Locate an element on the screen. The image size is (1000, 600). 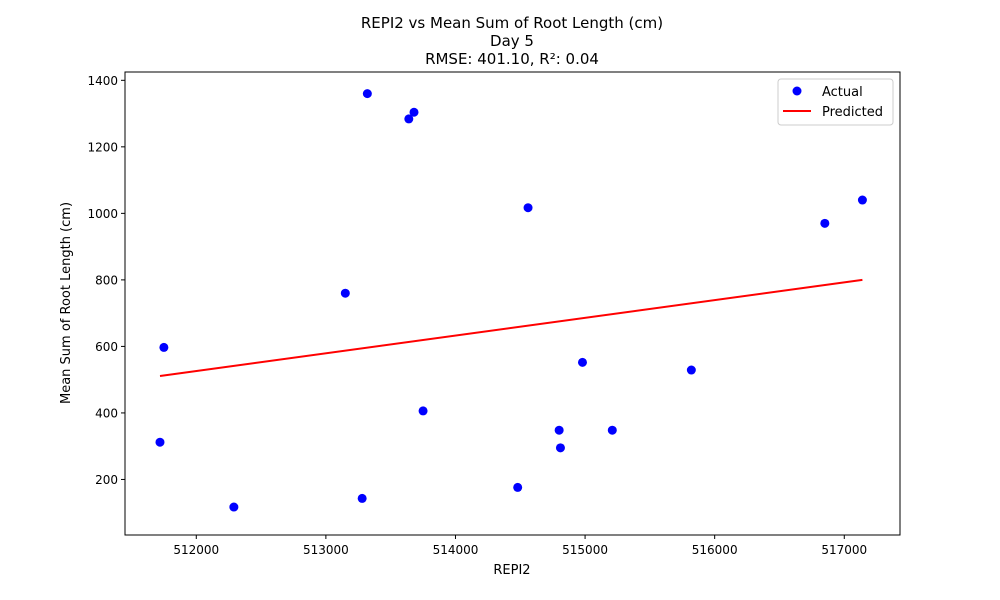
y-tick-label: 800 is located at coordinates (106, 280).